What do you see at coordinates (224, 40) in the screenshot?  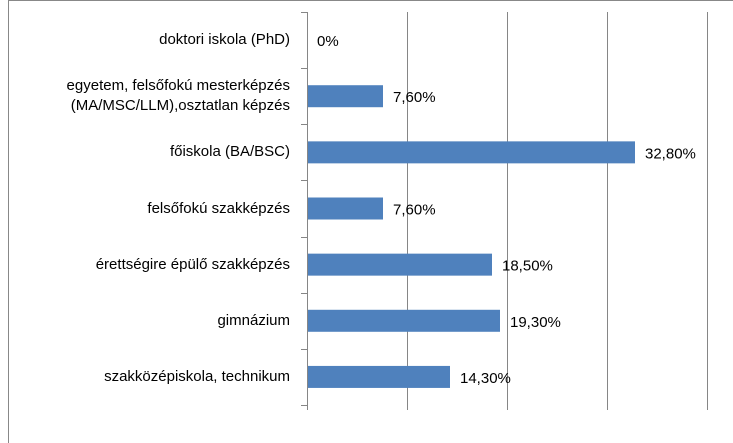 I see `y-tick-label: doktori iskola (PhD)` at bounding box center [224, 40].